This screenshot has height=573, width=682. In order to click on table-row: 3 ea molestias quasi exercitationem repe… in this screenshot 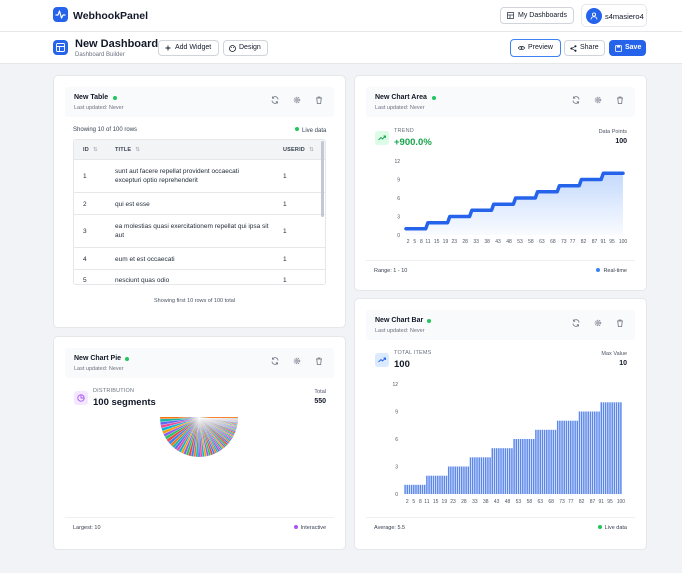, I will do `click(199, 231)`.